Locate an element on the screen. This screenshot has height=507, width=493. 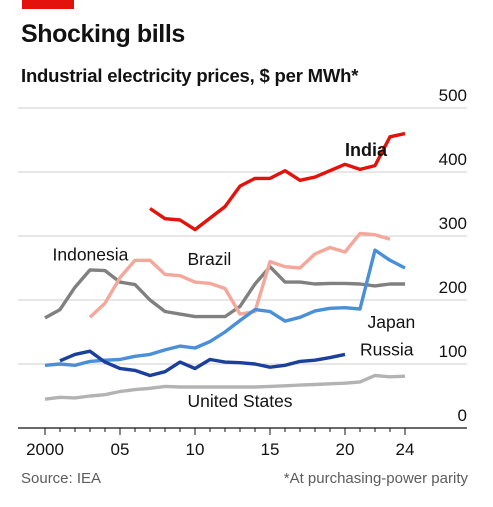
x-tick-label-10: 10 is located at coordinates (195, 449).